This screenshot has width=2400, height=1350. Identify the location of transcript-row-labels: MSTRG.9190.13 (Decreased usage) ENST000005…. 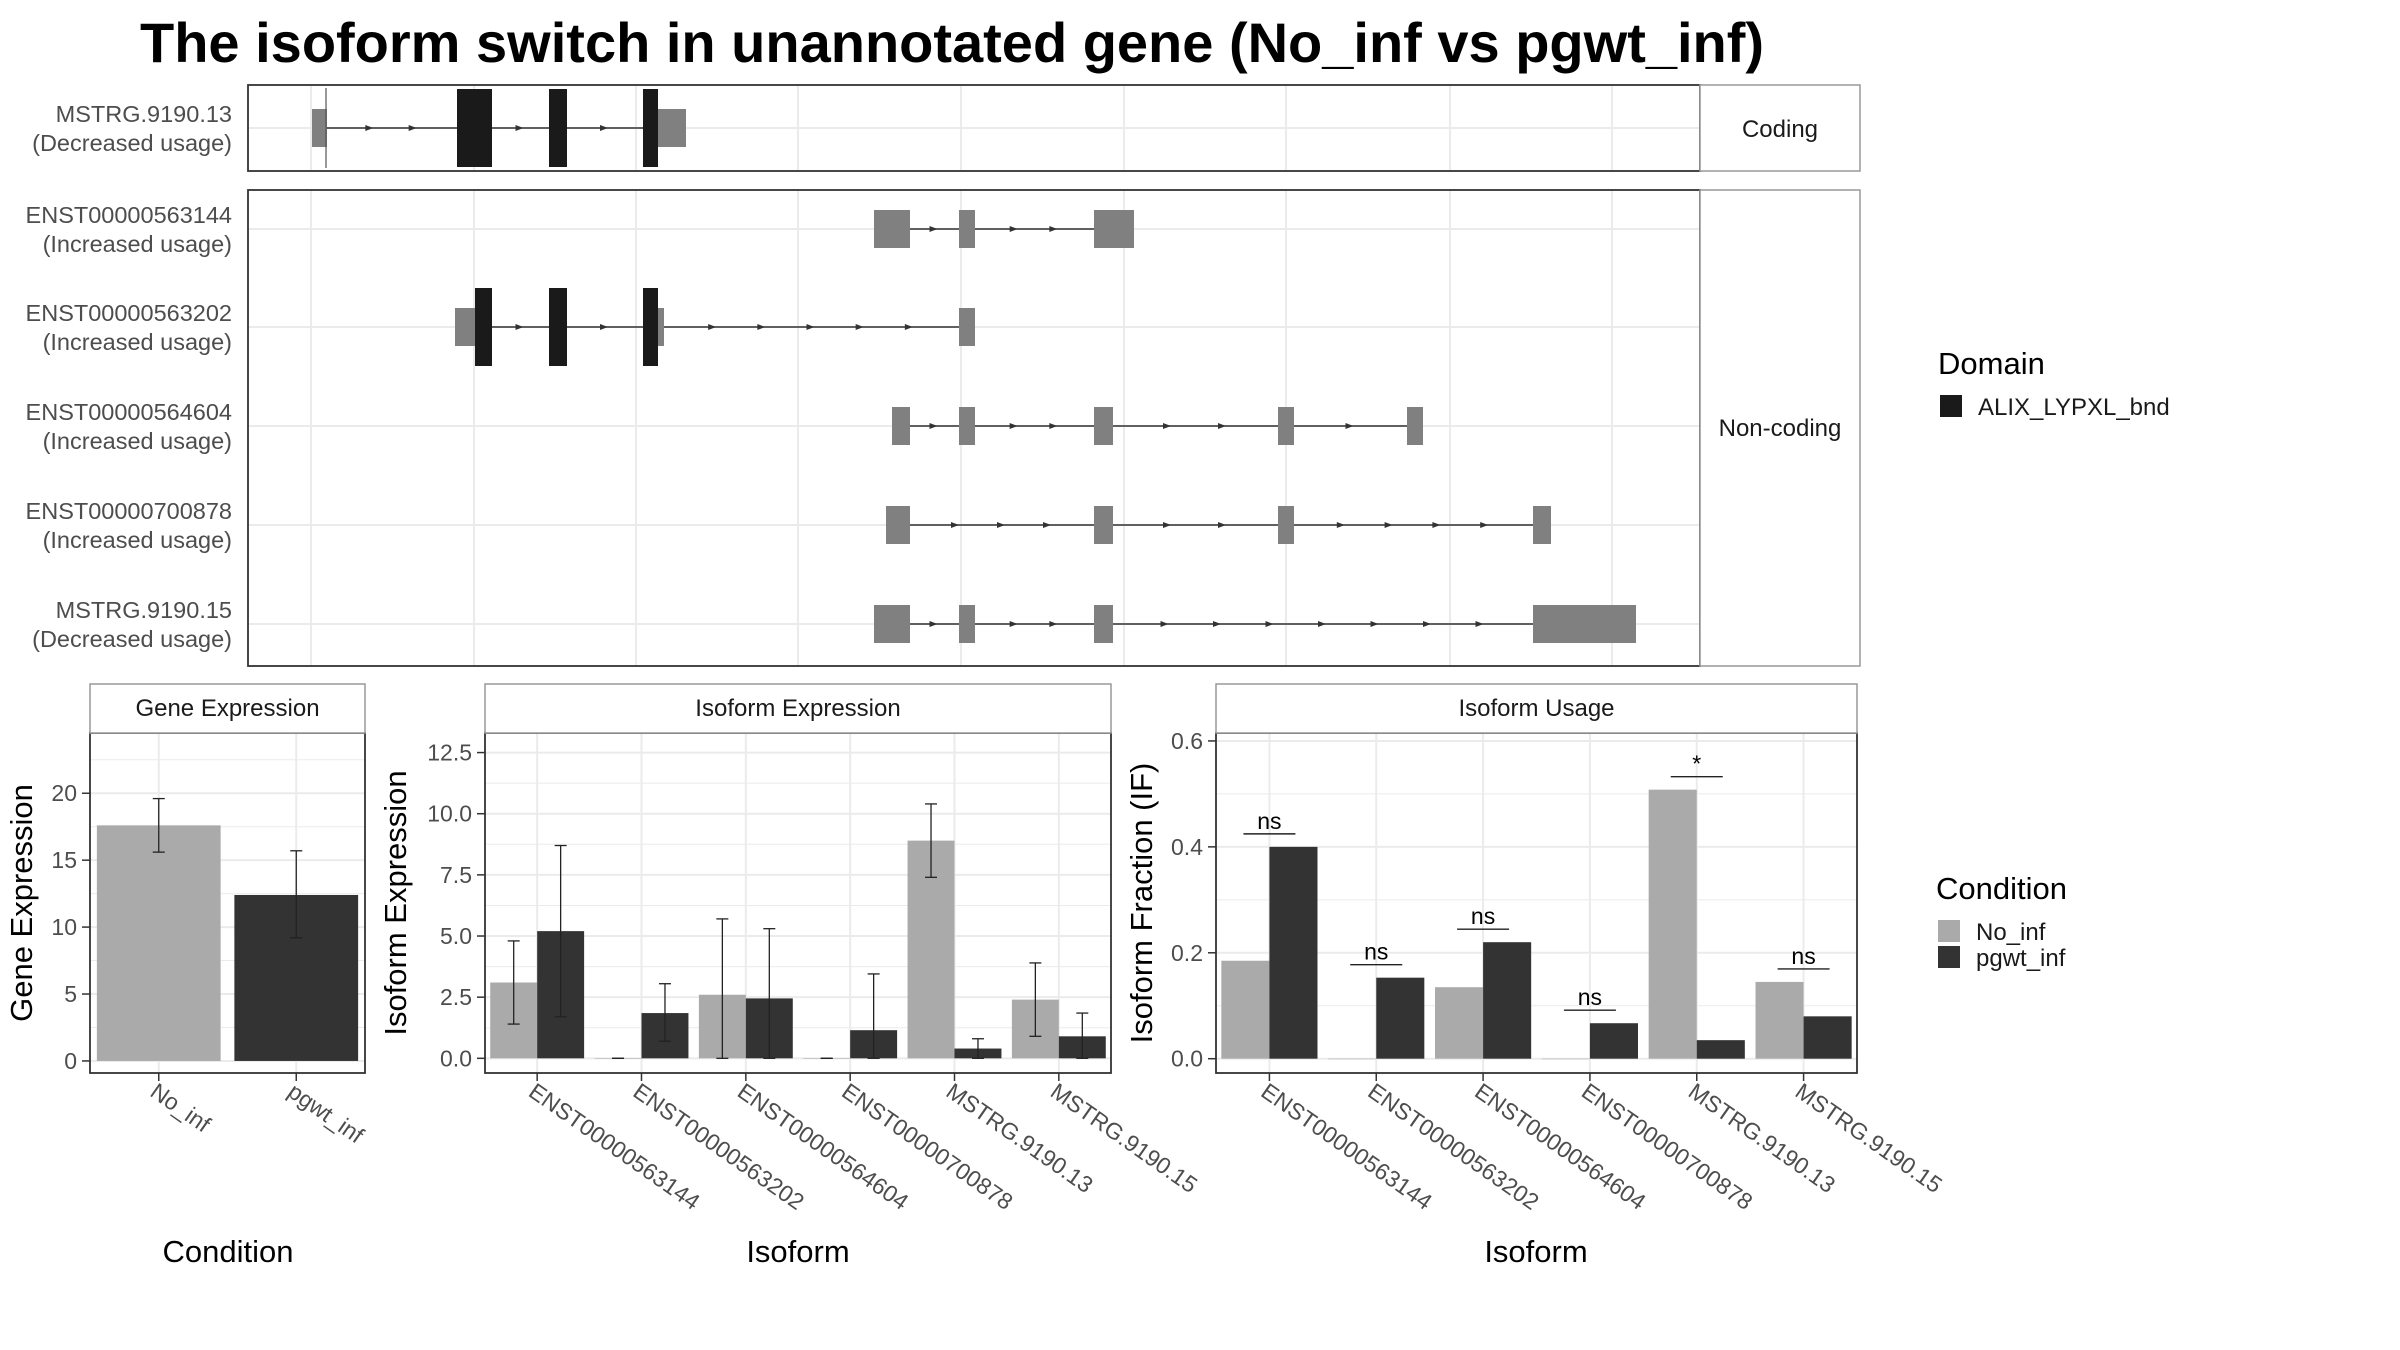
(129, 376).